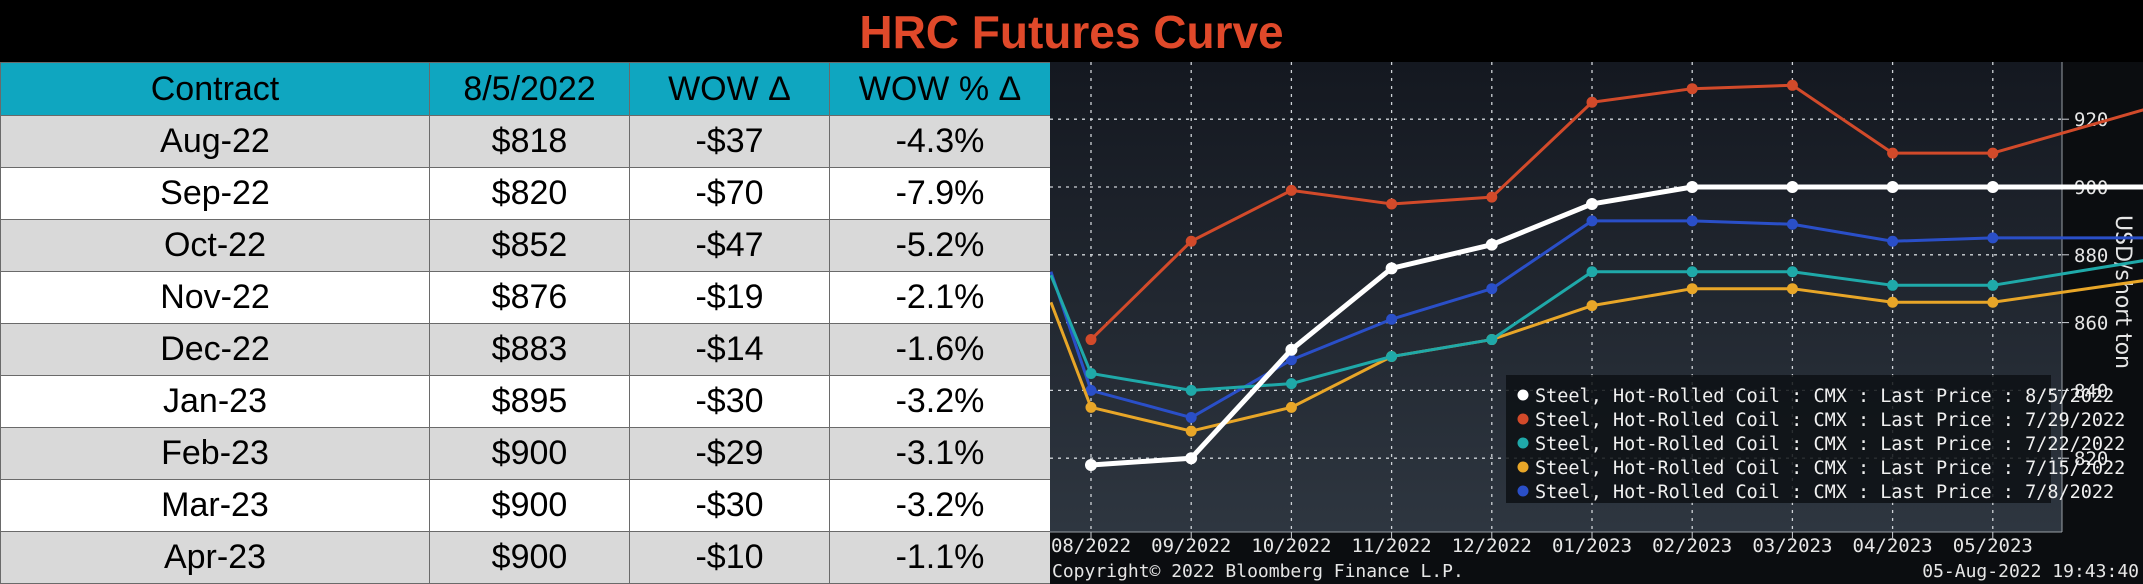 The image size is (2143, 584). Describe the element at coordinates (1392, 546) in the screenshot. I see `x-tick-label: 11/2022` at that location.